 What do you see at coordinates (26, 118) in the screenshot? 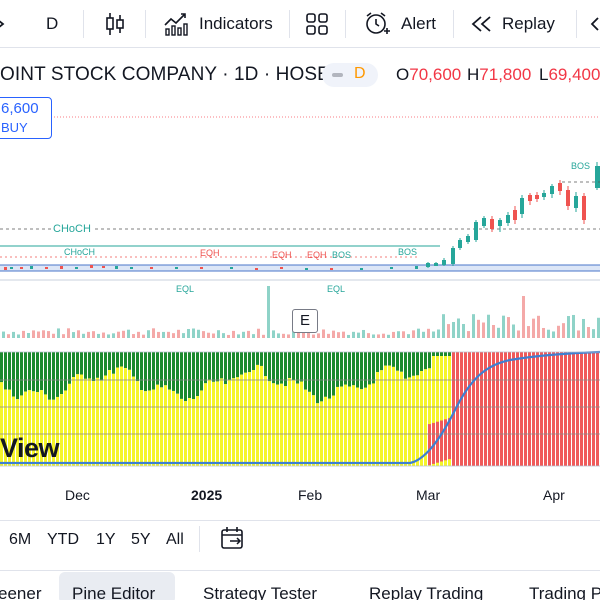
I see `order-price-box: 6,600 BUY` at bounding box center [26, 118].